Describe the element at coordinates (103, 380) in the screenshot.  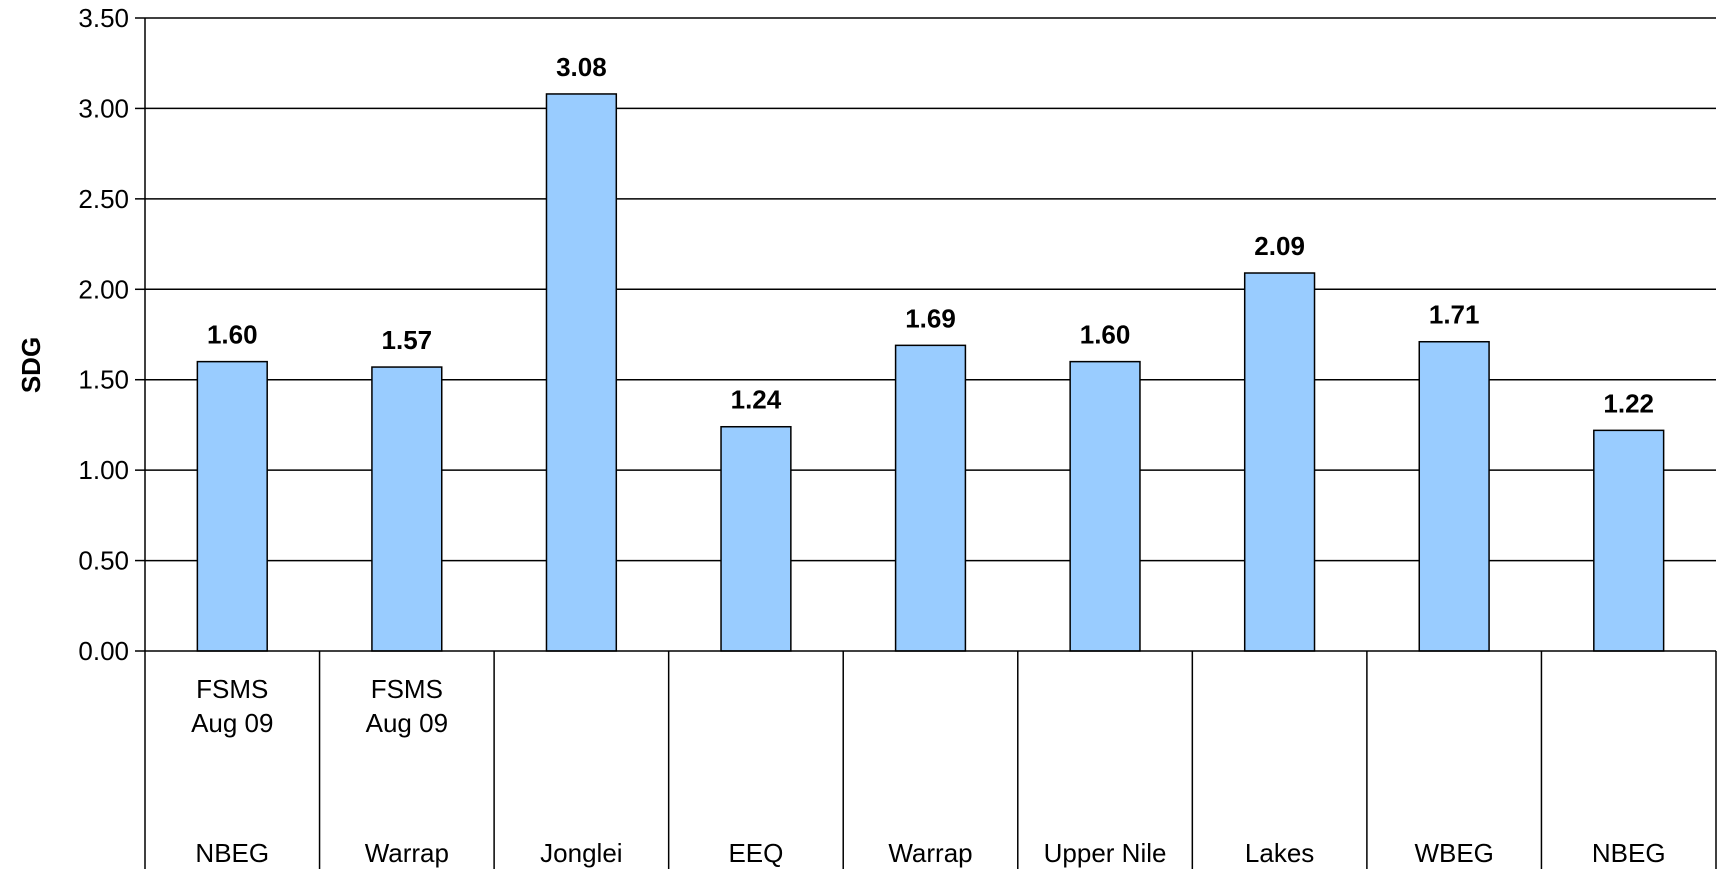
I see `y-tick-label: 1.50` at that location.